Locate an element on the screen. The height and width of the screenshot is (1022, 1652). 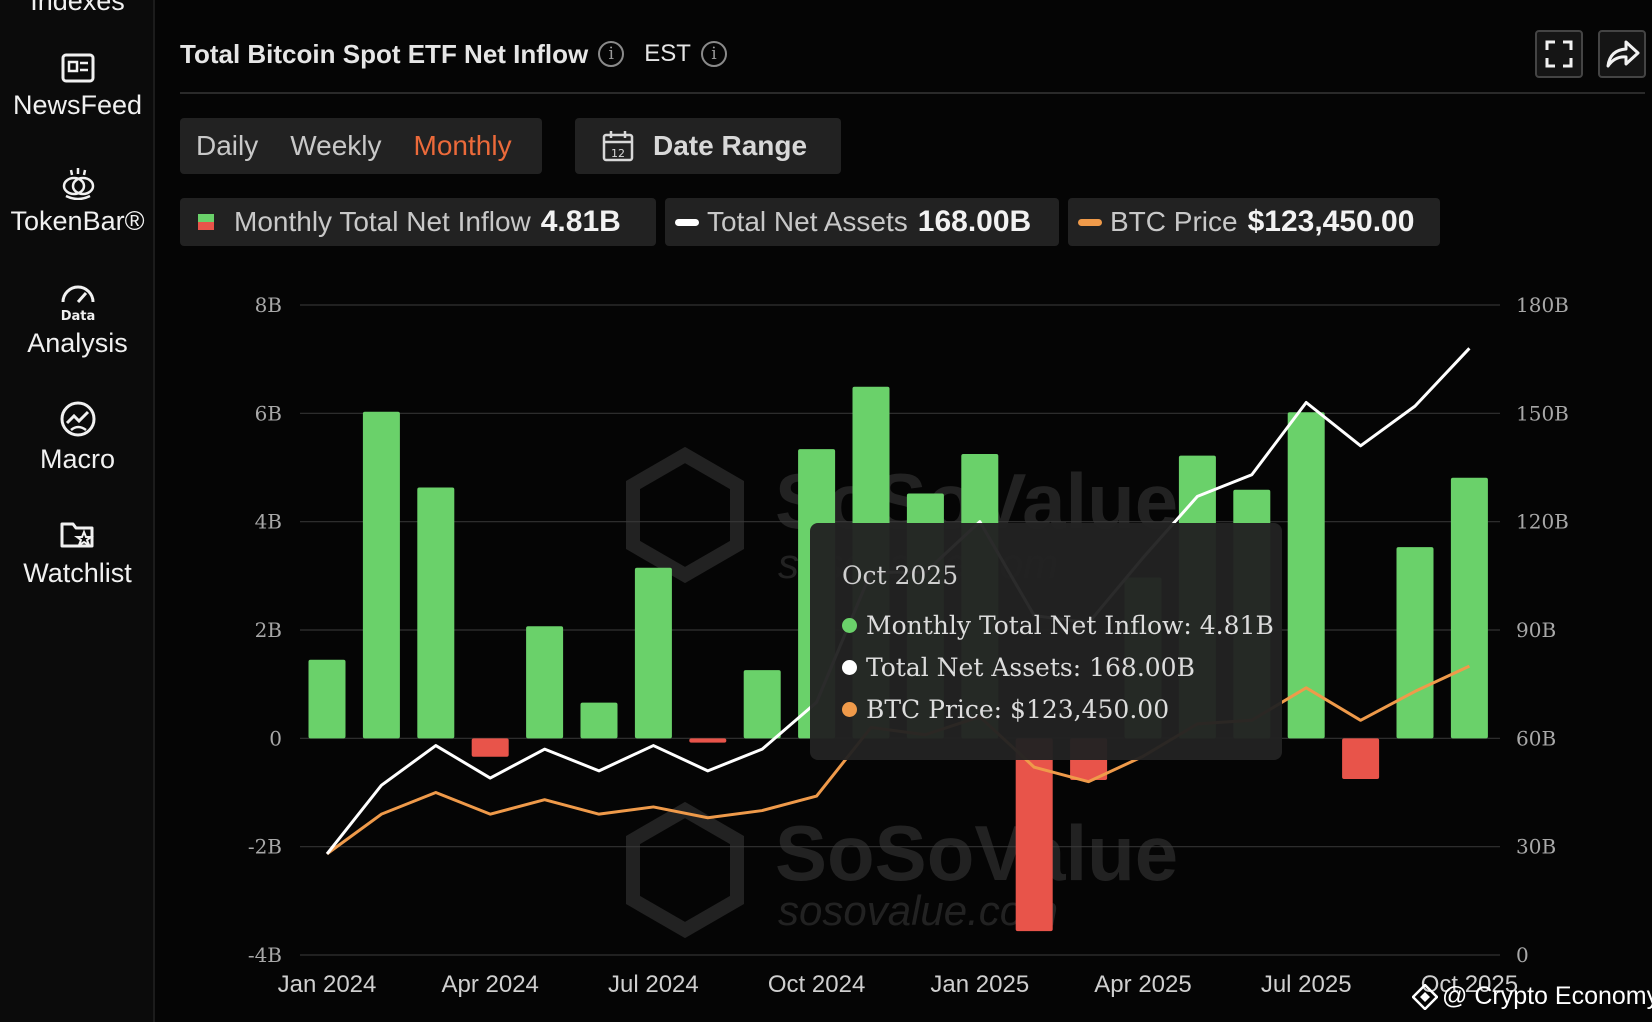
sidebar-item-label: TokenBar® is located at coordinates (77, 221).